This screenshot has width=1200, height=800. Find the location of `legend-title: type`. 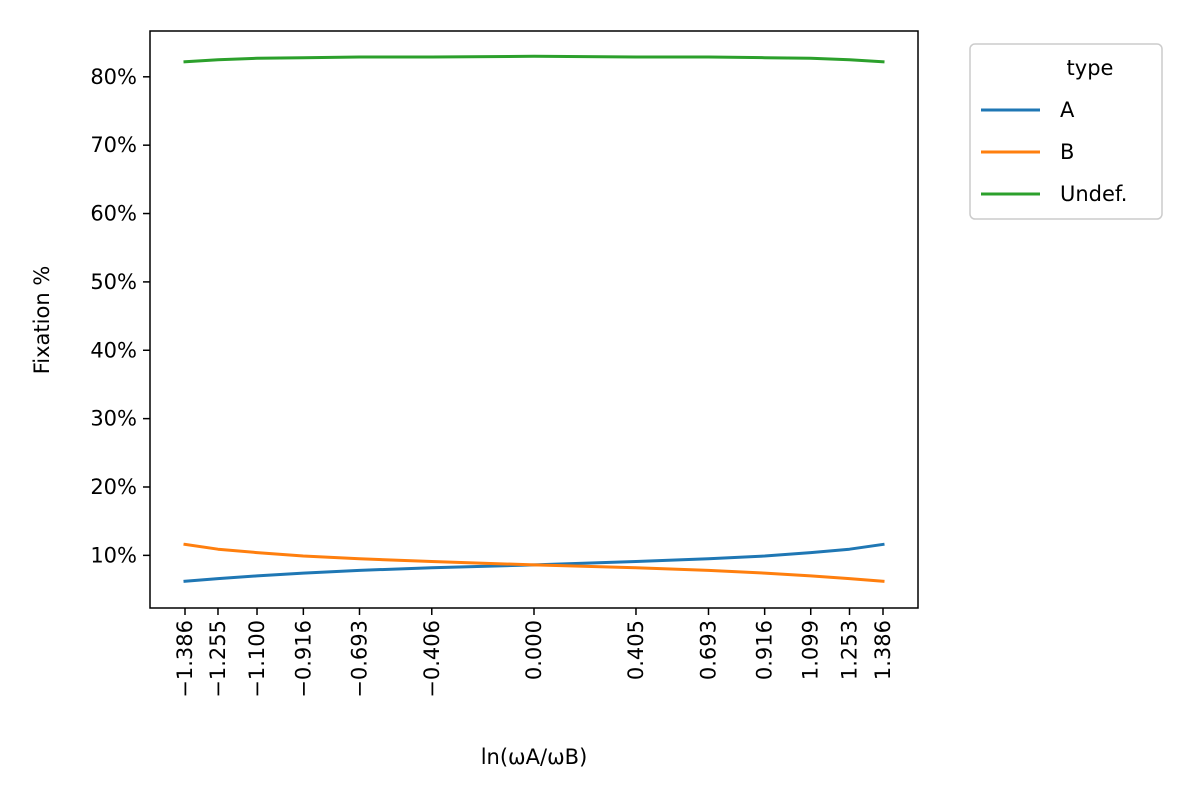

legend-title: type is located at coordinates (1090, 68).